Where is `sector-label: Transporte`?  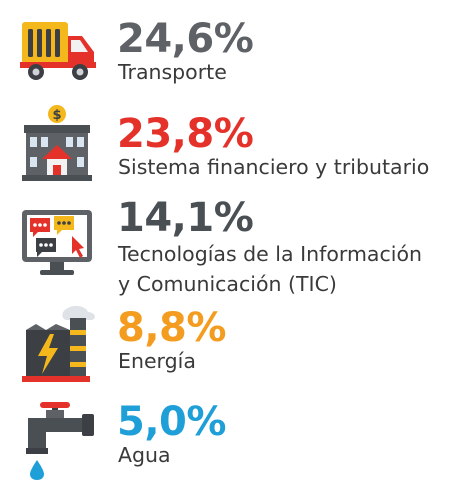 sector-label: Transporte is located at coordinates (172, 72).